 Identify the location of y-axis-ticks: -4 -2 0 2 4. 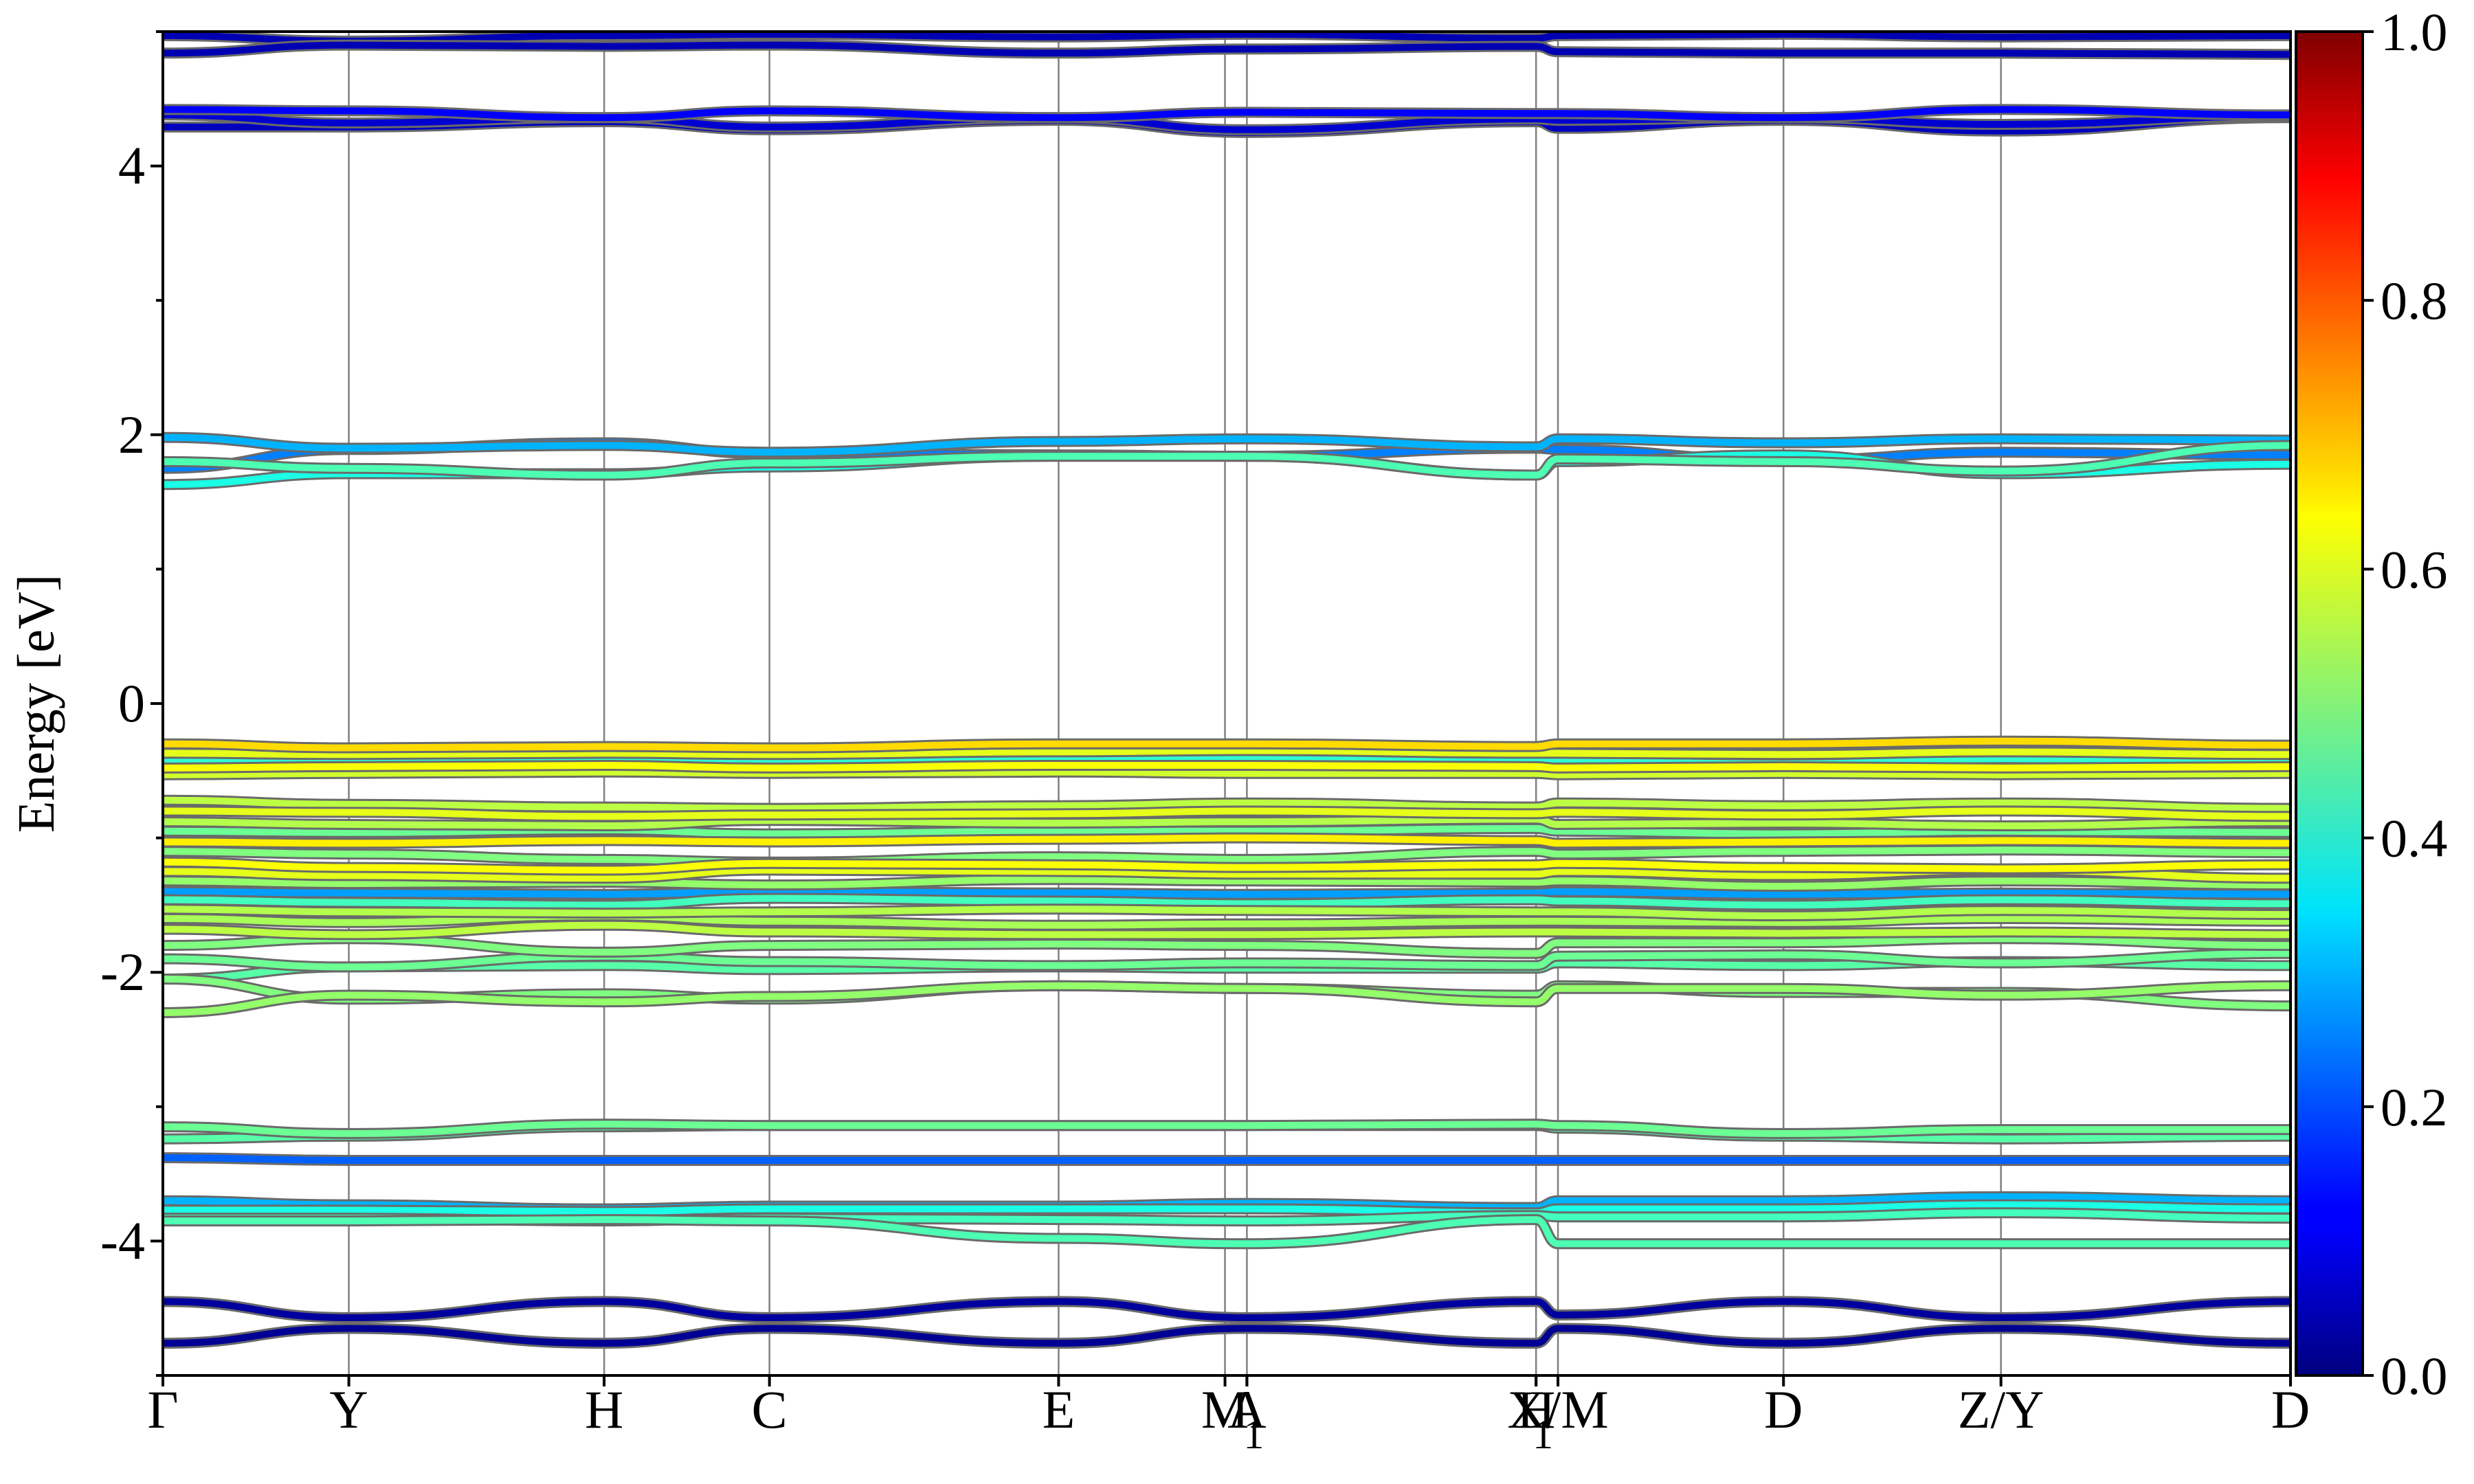
(131, 703).